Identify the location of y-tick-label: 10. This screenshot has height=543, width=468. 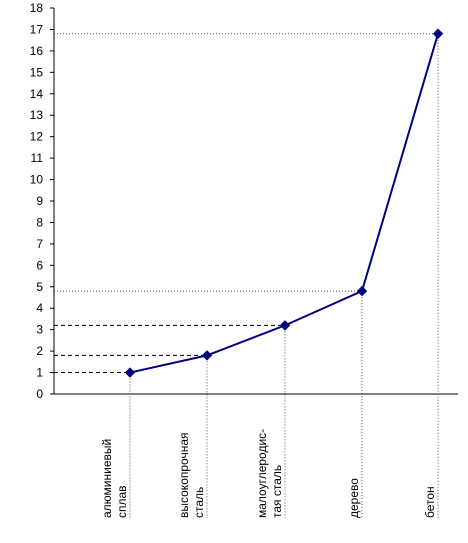
(37, 180).